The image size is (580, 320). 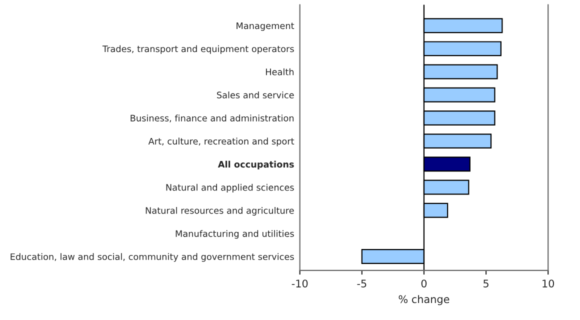 I want to click on y-tick-label: Management, so click(x=265, y=26).